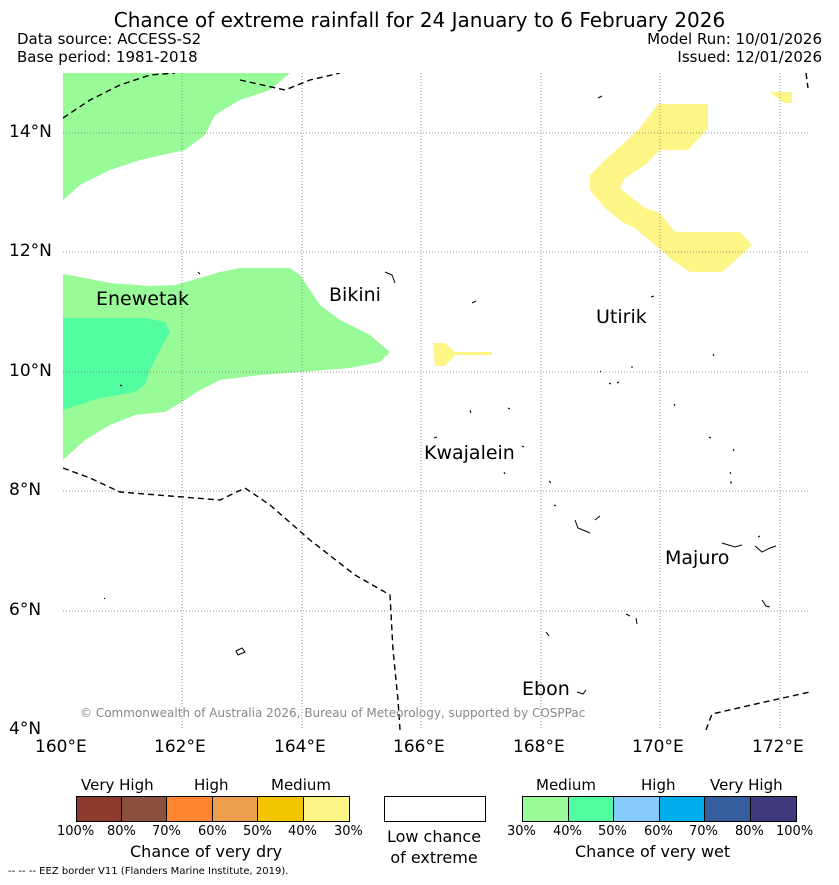  Describe the element at coordinates (61, 747) in the screenshot. I see `lon-tick: 160°E` at that location.